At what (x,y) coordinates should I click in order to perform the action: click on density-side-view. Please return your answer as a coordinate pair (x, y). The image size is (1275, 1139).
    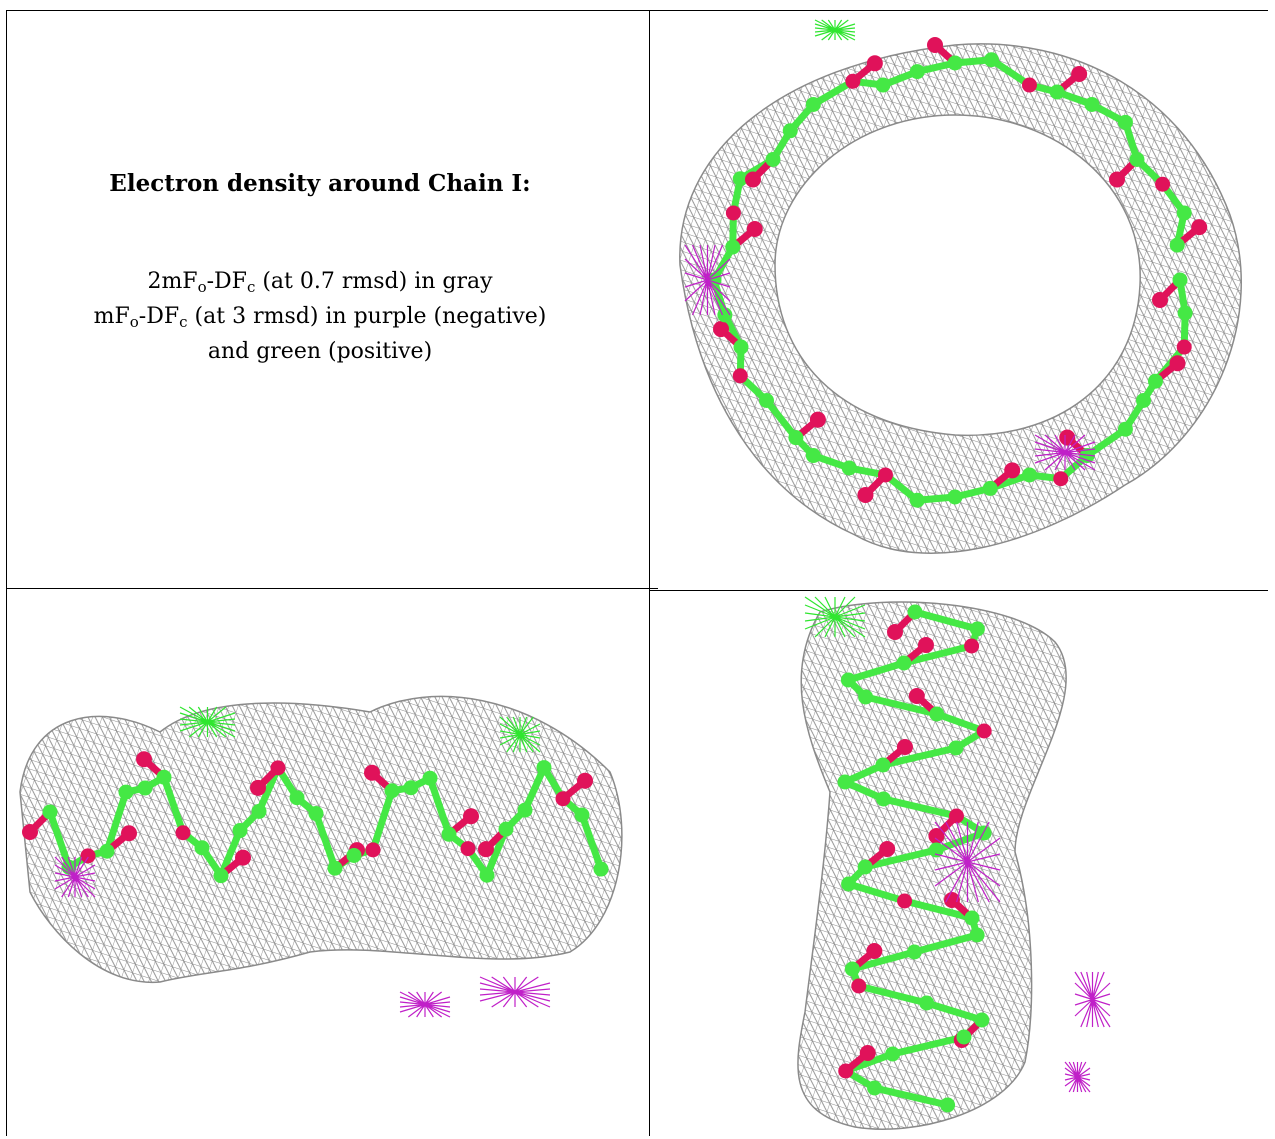
    Looking at the image, I should click on (321, 856).